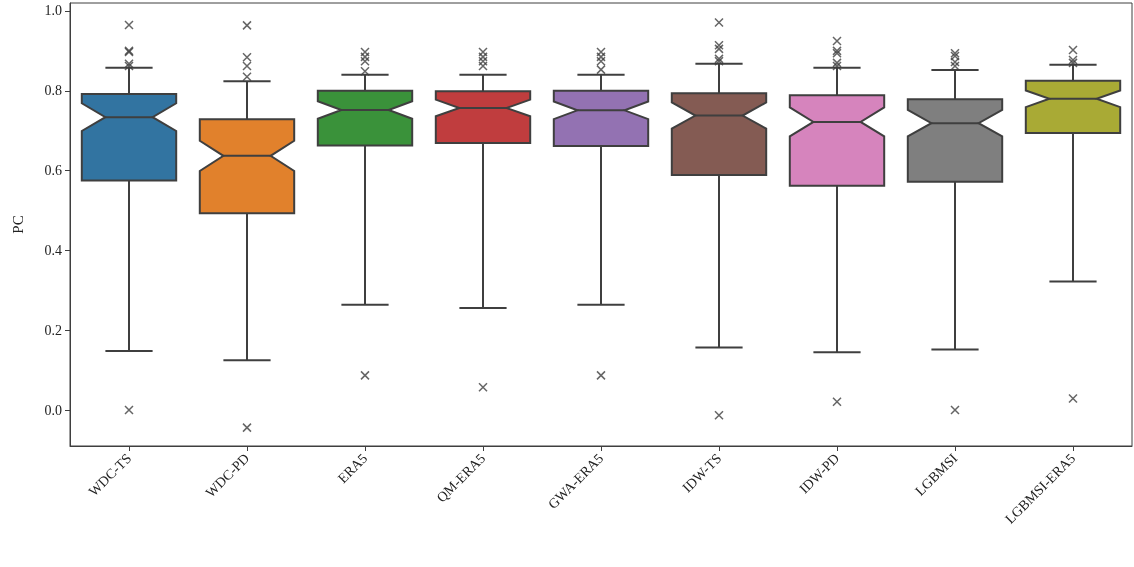 The height and width of the screenshot is (567, 1134). What do you see at coordinates (53, 171) in the screenshot?
I see `y-tick-label: 0.6` at bounding box center [53, 171].